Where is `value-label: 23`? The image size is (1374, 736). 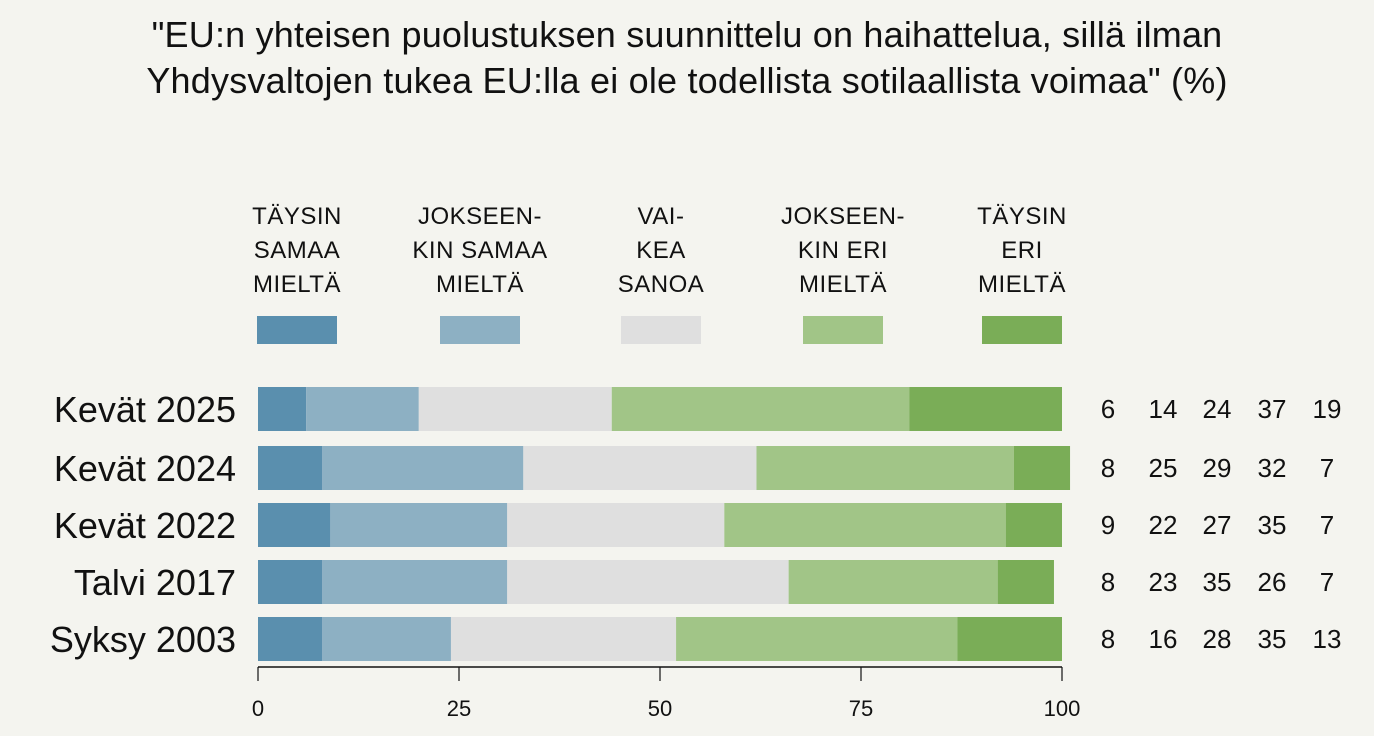
value-label: 23 is located at coordinates (1163, 582).